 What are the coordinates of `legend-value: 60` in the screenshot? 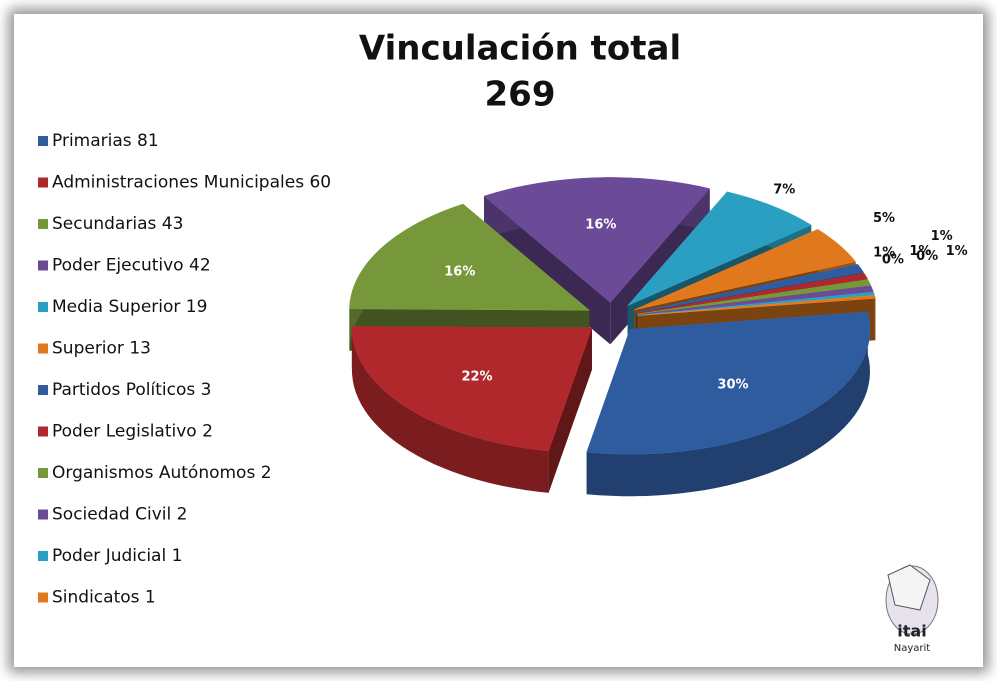 It's located at (320, 183).